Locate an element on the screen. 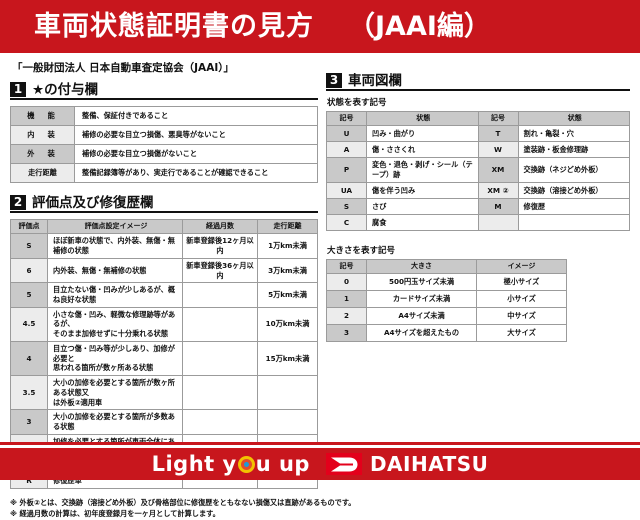  section-1-number: 1 is located at coordinates (18, 89).